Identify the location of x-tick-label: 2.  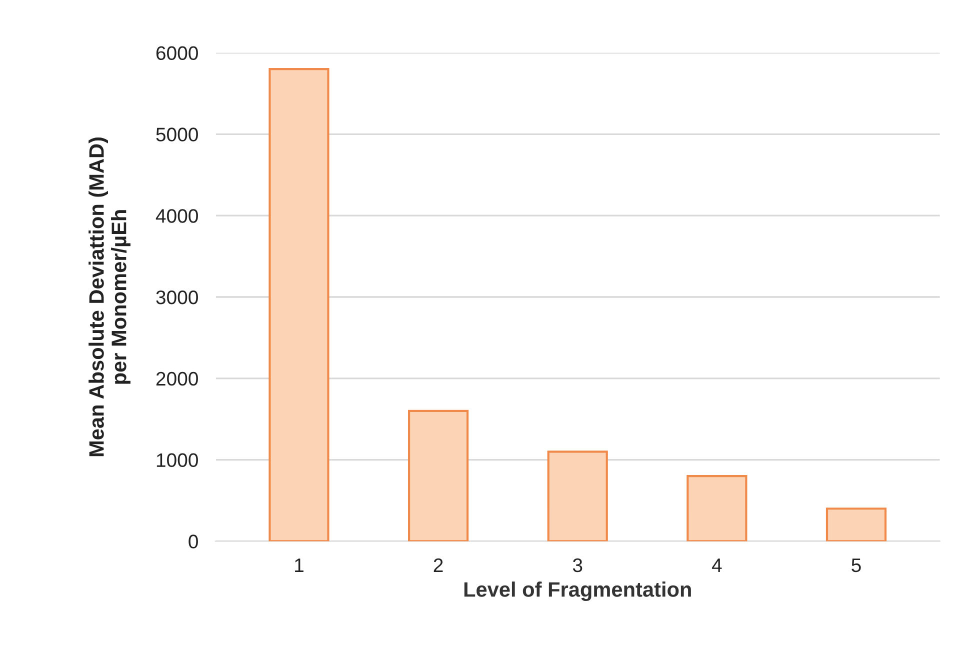
(438, 565).